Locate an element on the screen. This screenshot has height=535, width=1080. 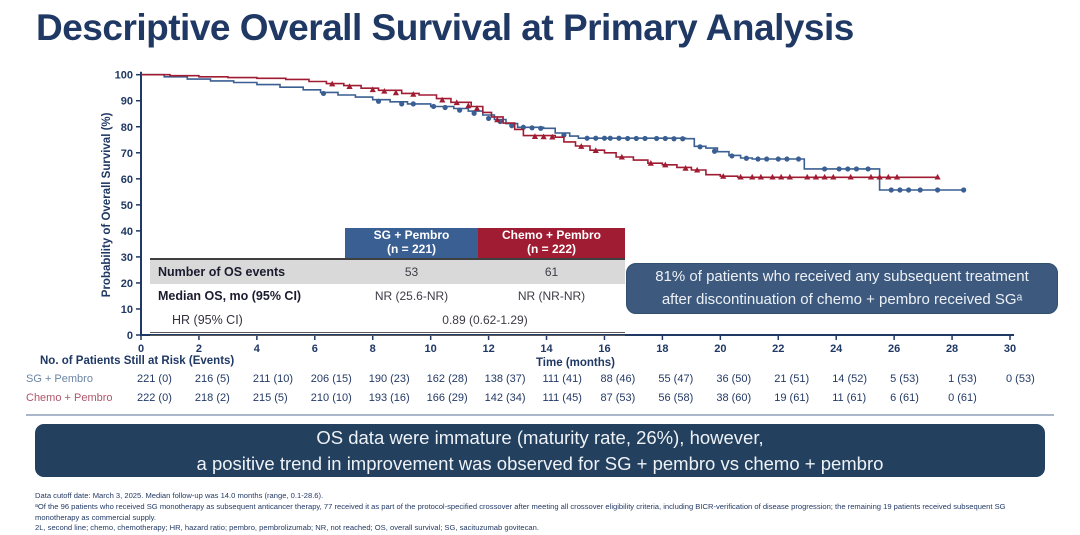
at-risk-value: 190 (23) is located at coordinates (389, 379).